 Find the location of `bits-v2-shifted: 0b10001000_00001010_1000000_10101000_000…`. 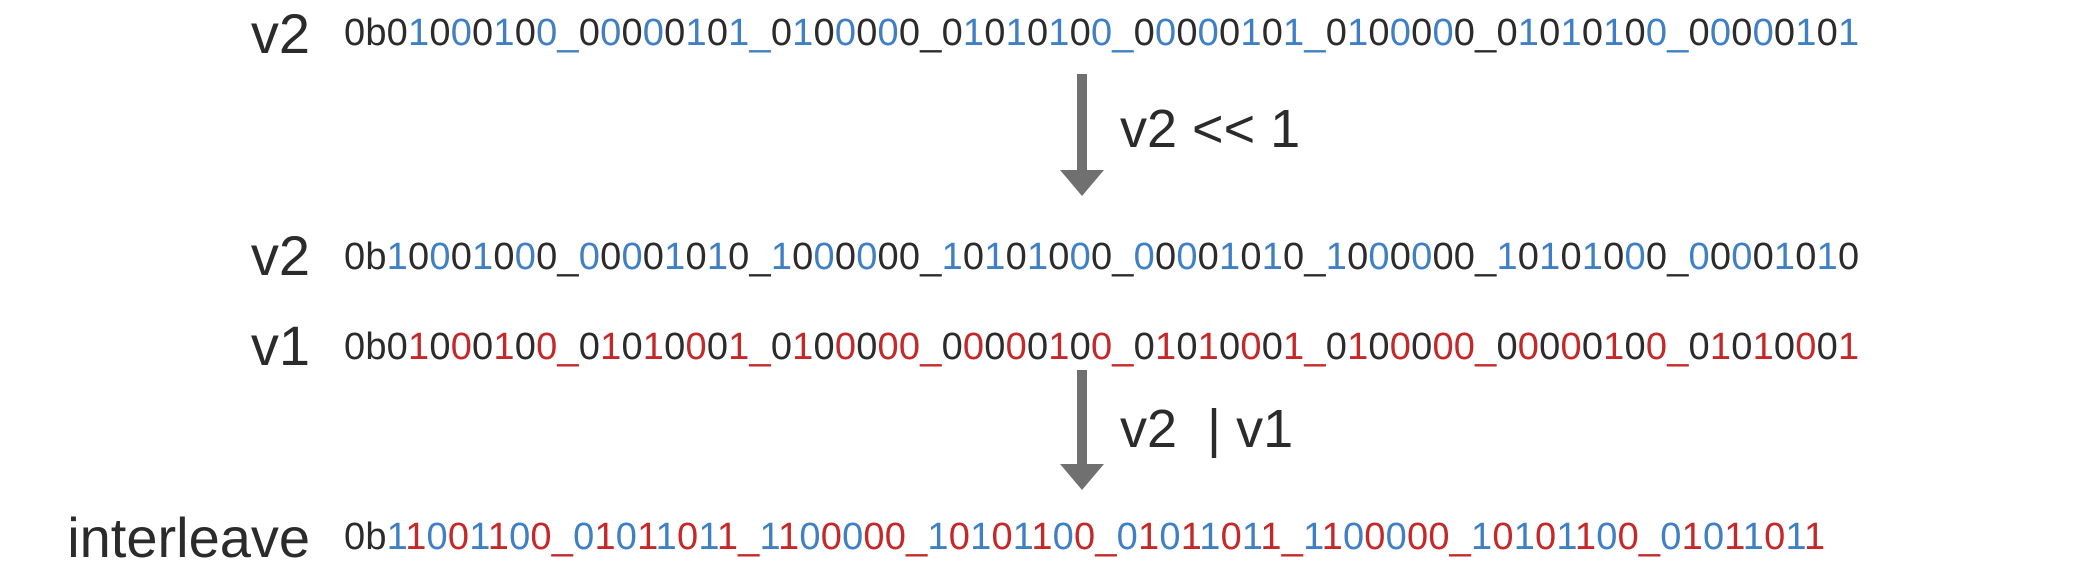

bits-v2-shifted: 0b10001000_00001010_1000000_10101000_000… is located at coordinates (1101, 257).